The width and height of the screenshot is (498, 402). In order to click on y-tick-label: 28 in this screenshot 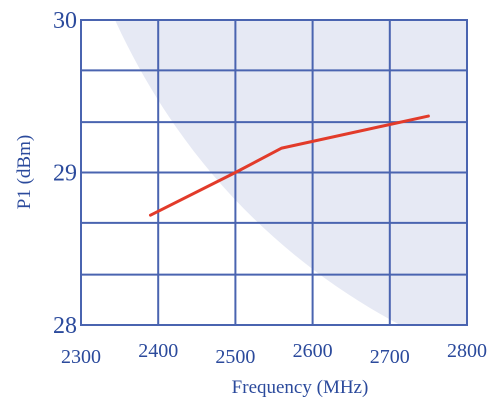, I will do `click(65, 326)`.